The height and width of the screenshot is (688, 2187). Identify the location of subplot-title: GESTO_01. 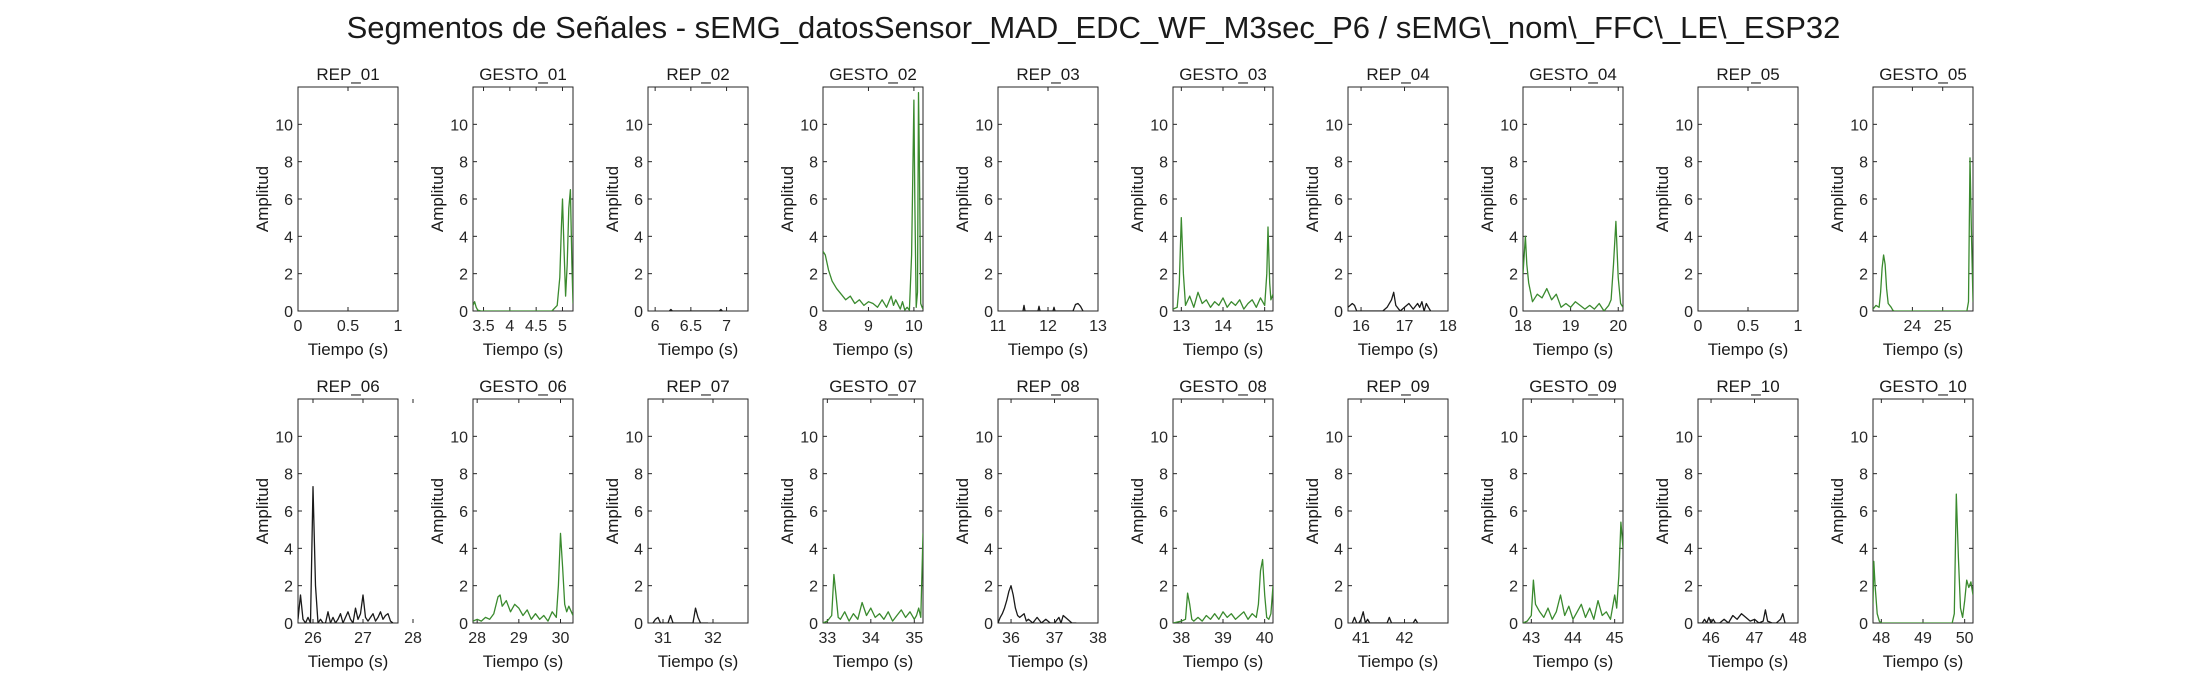
(523, 74).